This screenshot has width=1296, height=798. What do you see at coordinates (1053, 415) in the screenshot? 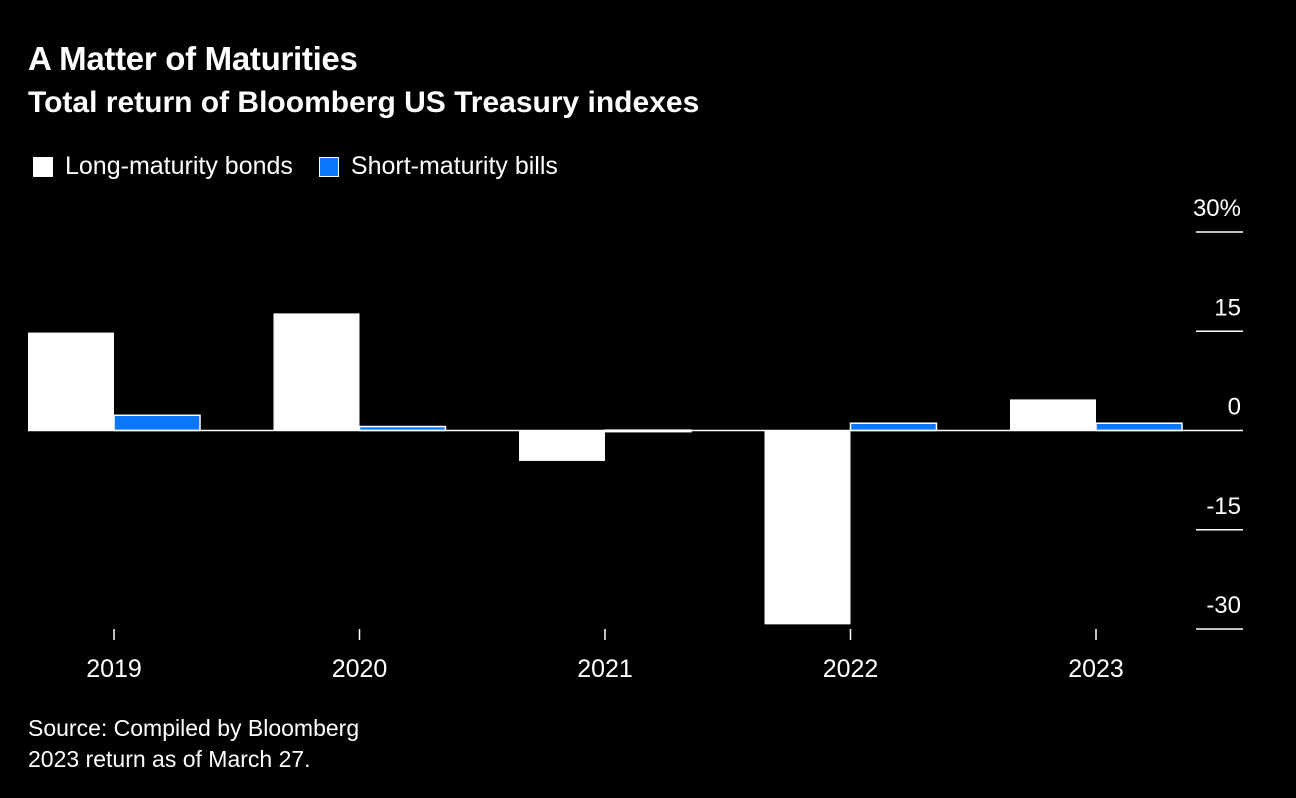
I see `bar-long-maturity-bonds-2023` at bounding box center [1053, 415].